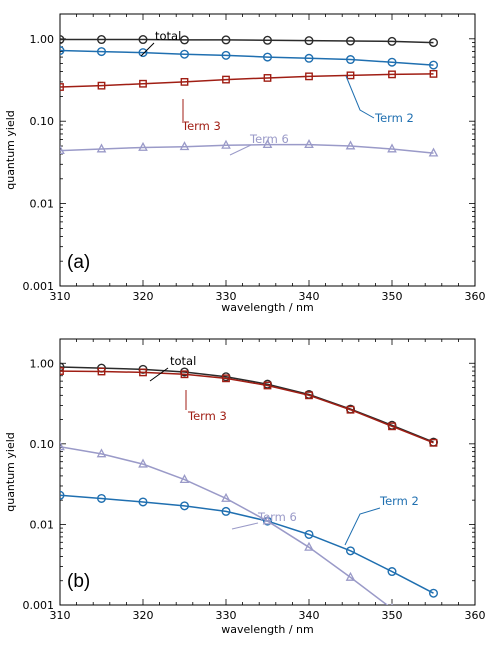 The image size is (500, 647). I want to click on x-tick-label: 360, so click(475, 615).